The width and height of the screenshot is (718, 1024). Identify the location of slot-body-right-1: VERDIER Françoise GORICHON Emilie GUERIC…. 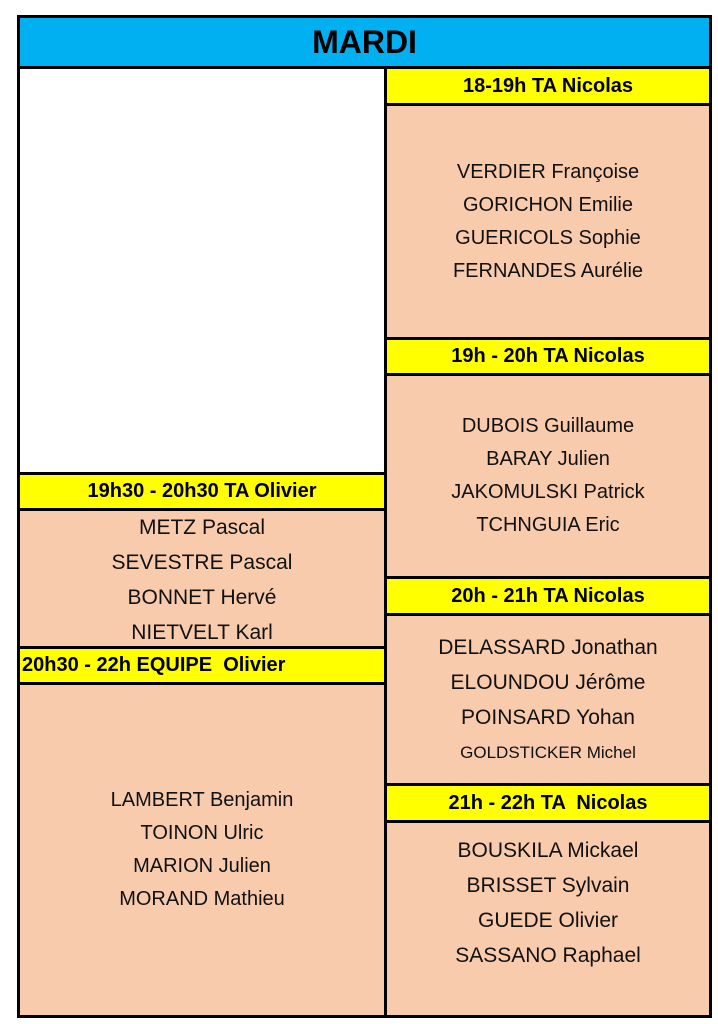
(548, 221).